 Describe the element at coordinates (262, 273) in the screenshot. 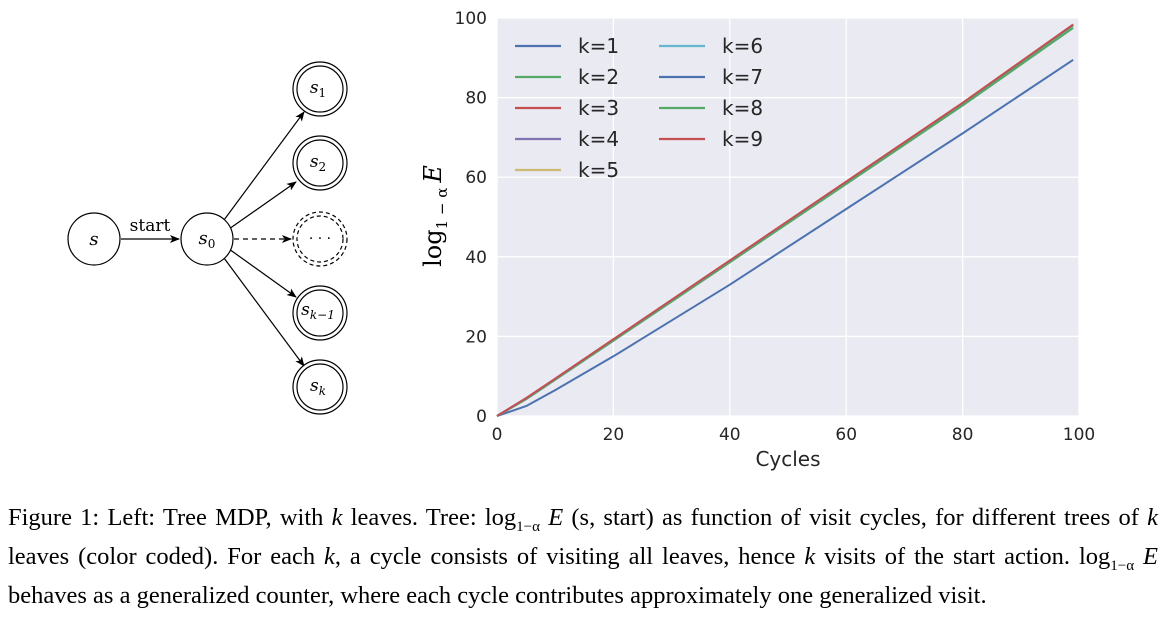

I see `edge-s0-sk1` at that location.